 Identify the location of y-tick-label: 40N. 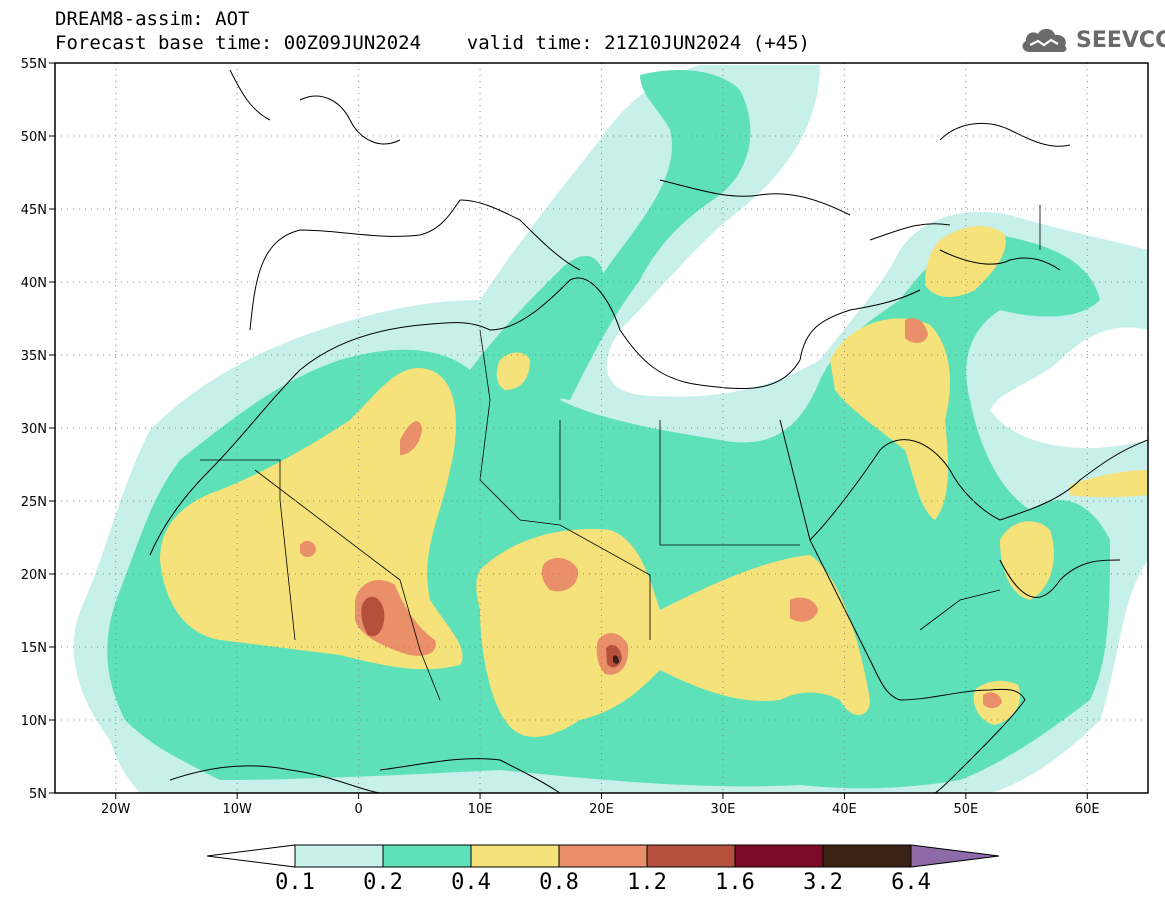
(34, 283).